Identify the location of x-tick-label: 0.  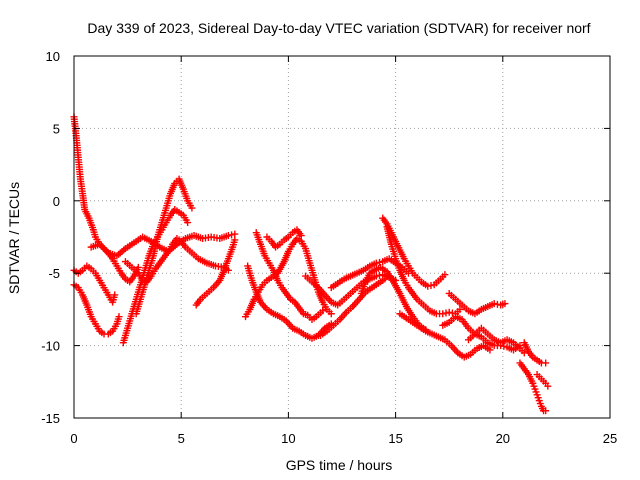
(73, 438).